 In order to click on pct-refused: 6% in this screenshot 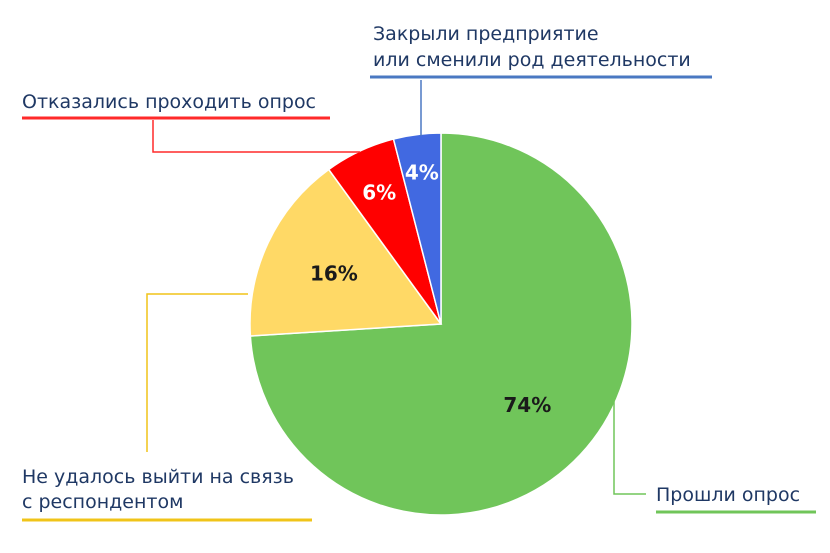, I will do `click(379, 193)`.